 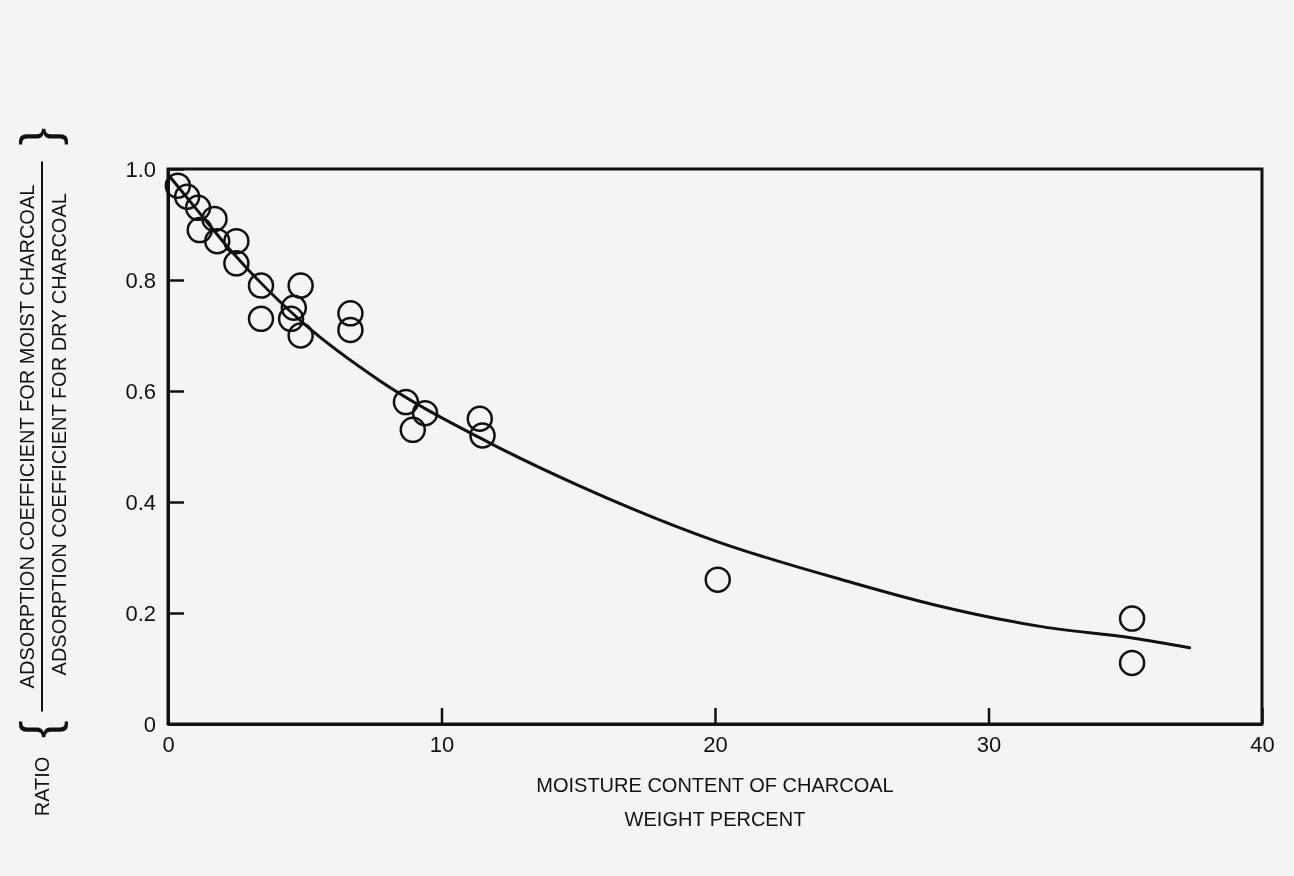 I want to click on y-tick-label: 0, so click(x=149, y=724).